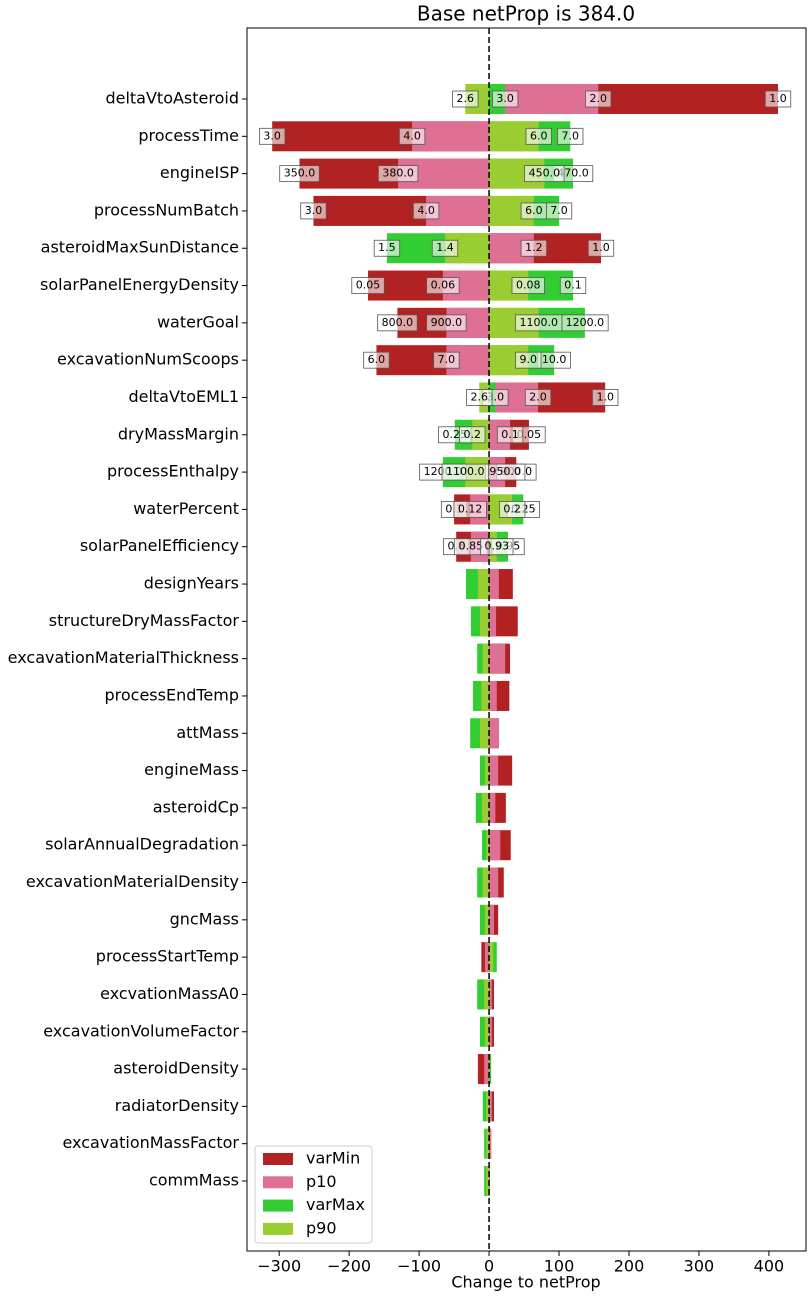 This screenshot has width=811, height=1299. What do you see at coordinates (140, 247) in the screenshot?
I see `y-tick-label: asteroidMaxSunDistance` at bounding box center [140, 247].